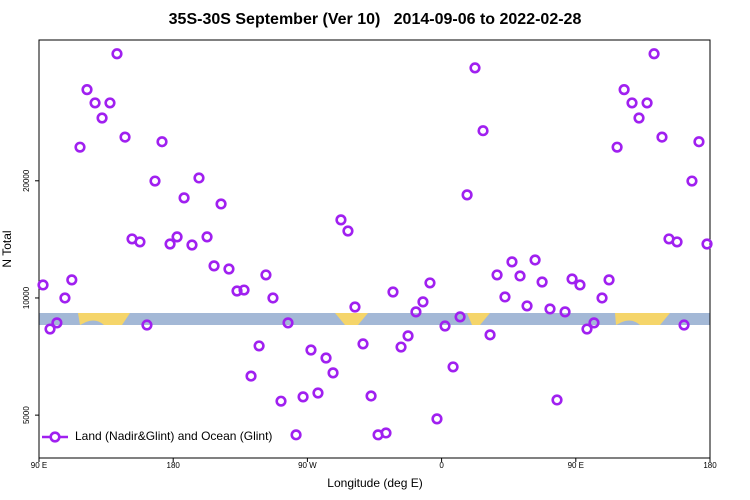  What do you see at coordinates (374, 319) in the screenshot?
I see `map-strip` at bounding box center [374, 319].